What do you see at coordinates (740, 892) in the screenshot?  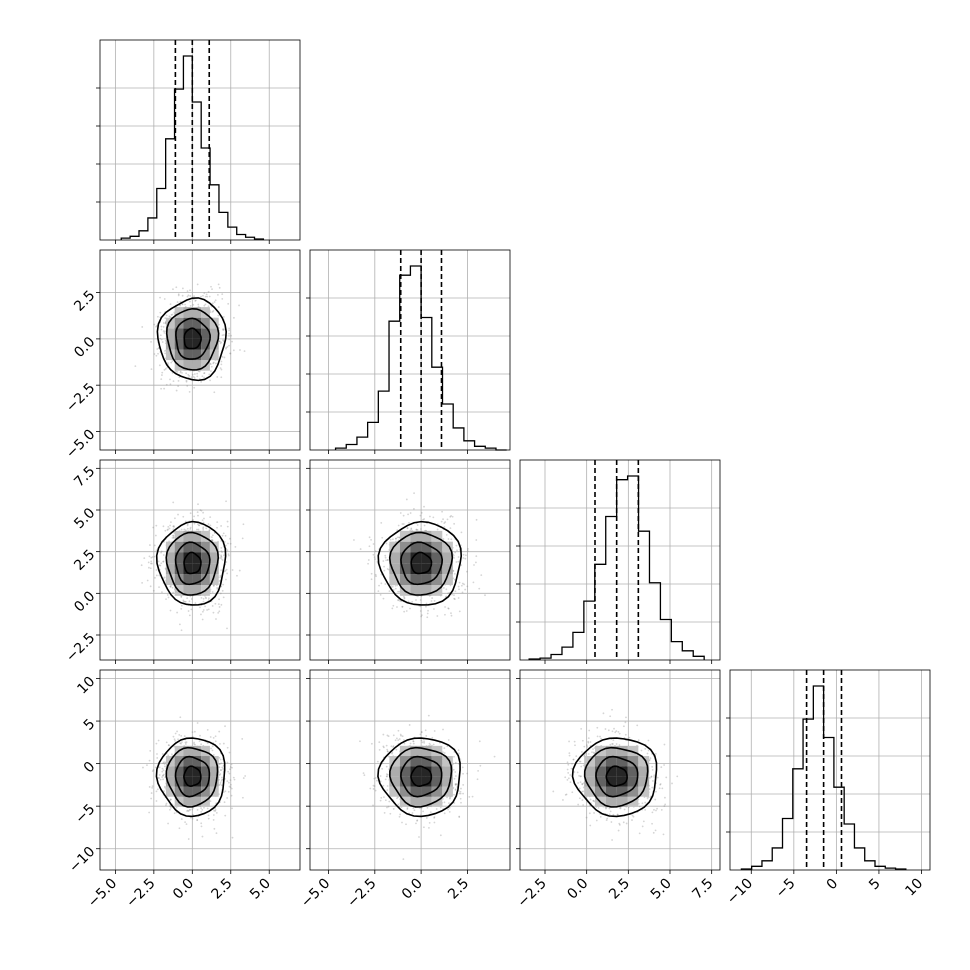 I see `x-tick-label: −10` at bounding box center [740, 892].